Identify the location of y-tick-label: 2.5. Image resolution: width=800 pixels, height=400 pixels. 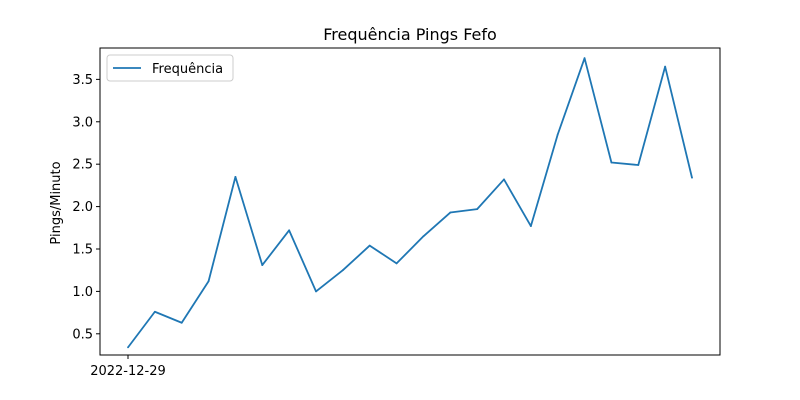
(82, 165).